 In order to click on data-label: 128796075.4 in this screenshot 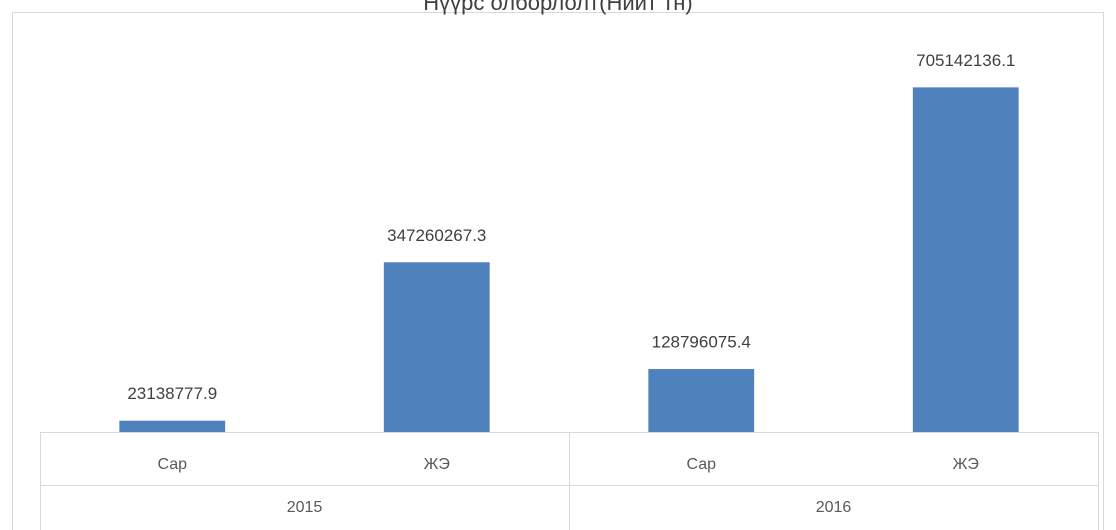, I will do `click(701, 342)`.